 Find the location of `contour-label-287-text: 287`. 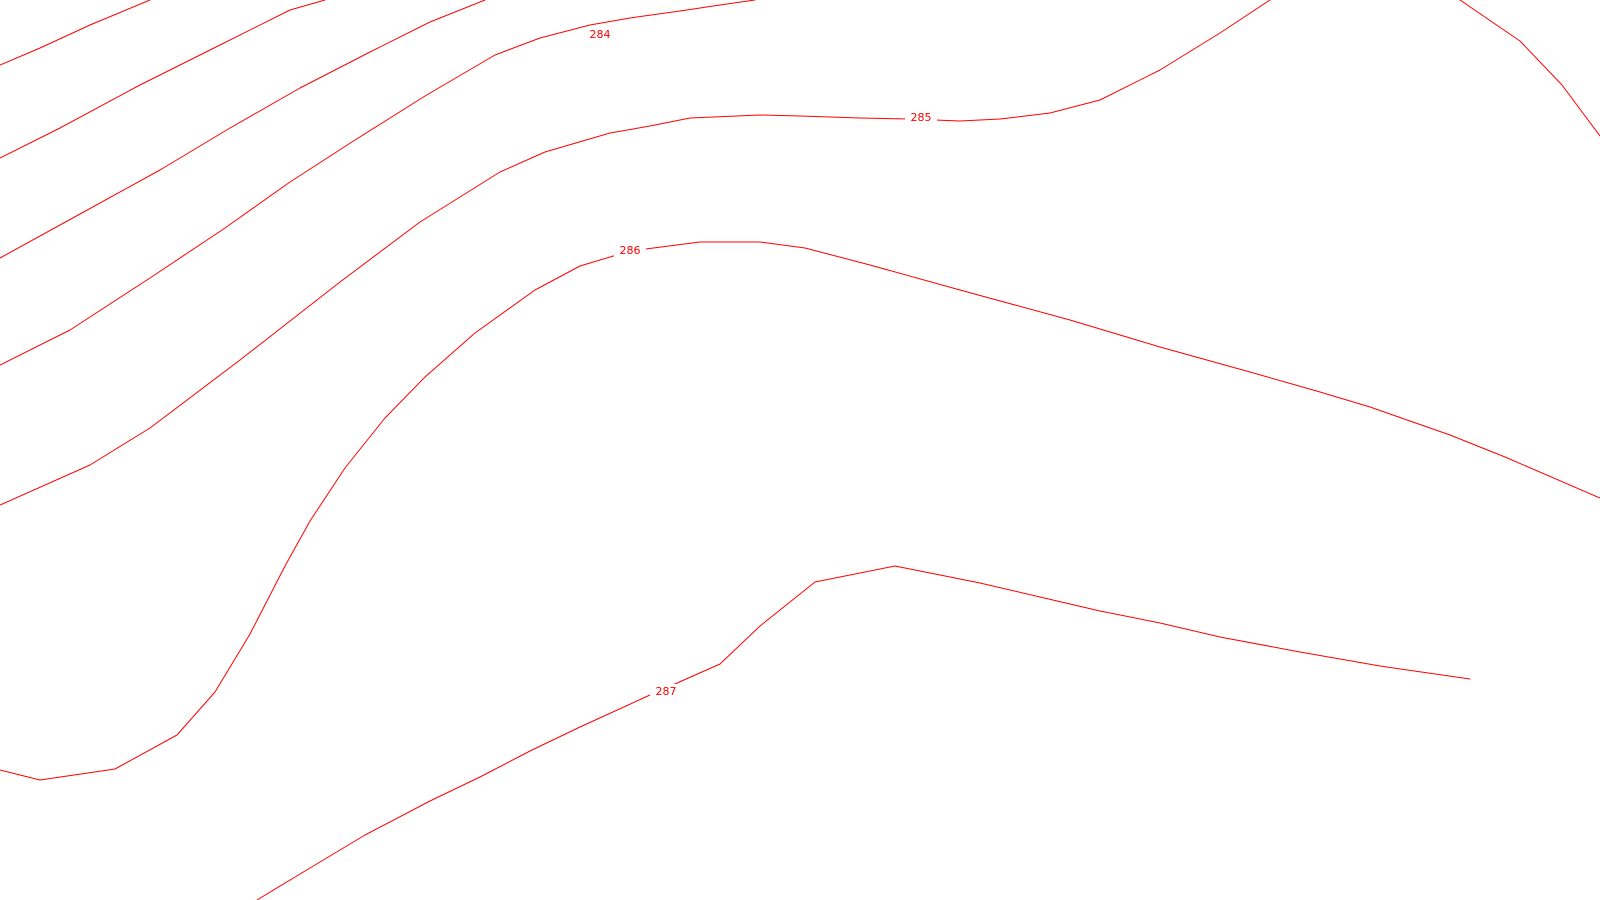

contour-label-287-text: 287 is located at coordinates (666, 691).